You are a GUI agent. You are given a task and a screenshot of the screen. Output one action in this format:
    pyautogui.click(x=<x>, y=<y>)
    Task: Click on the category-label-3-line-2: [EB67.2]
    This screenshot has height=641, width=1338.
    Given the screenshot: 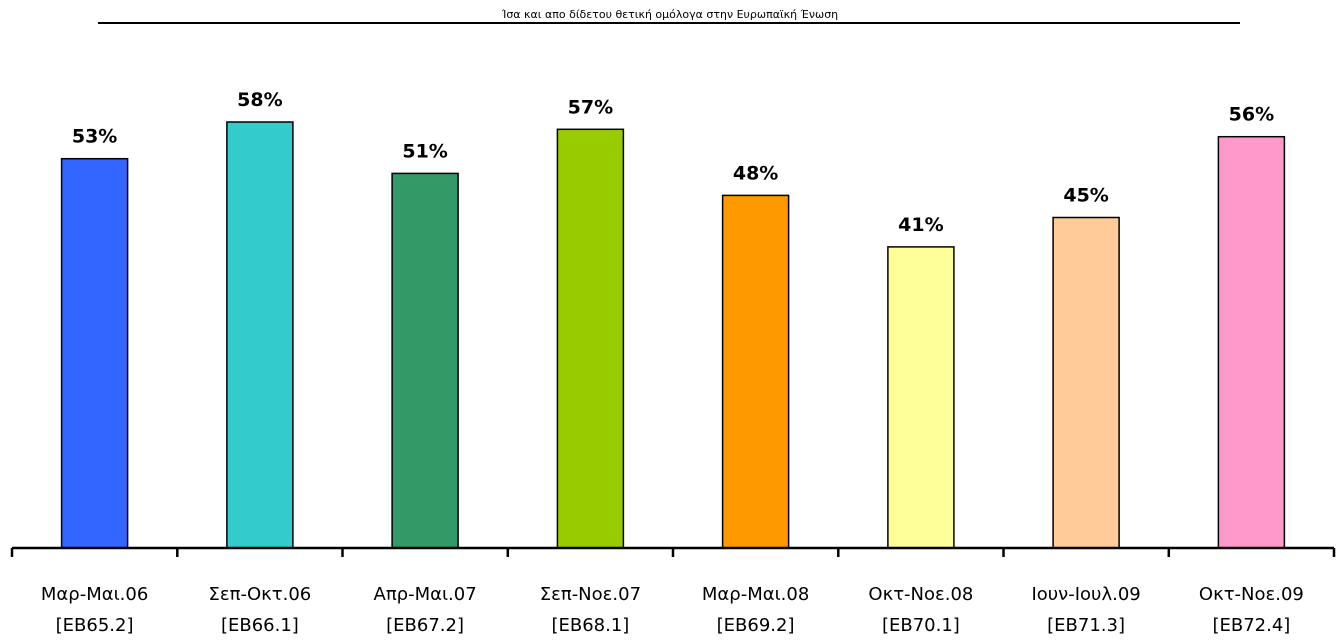 What is the action you would take?
    pyautogui.click(x=425, y=625)
    